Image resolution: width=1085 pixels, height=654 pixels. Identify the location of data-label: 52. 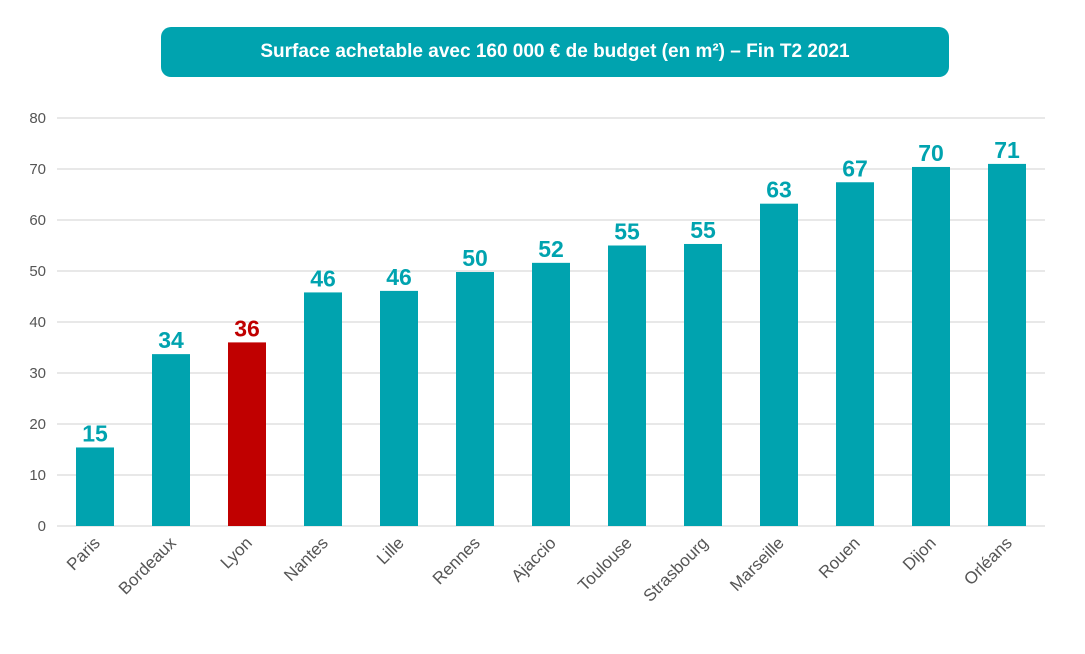
(551, 249).